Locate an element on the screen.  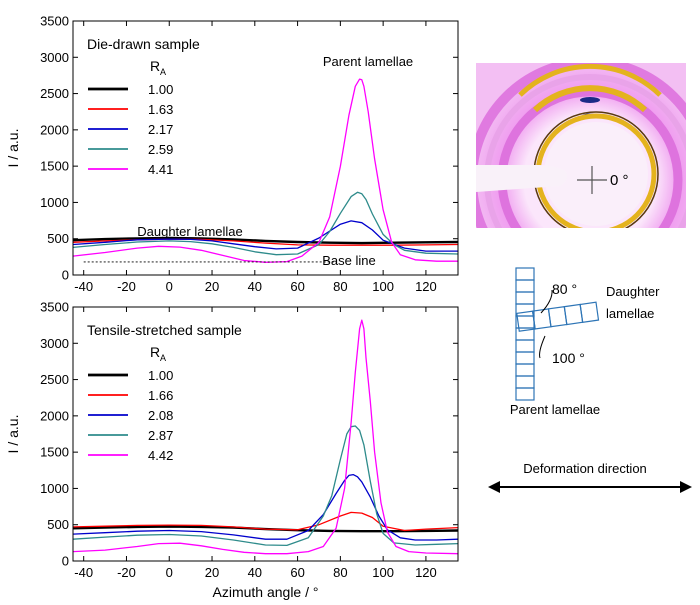
angle-80-label: 80 ° is located at coordinates (564, 289).